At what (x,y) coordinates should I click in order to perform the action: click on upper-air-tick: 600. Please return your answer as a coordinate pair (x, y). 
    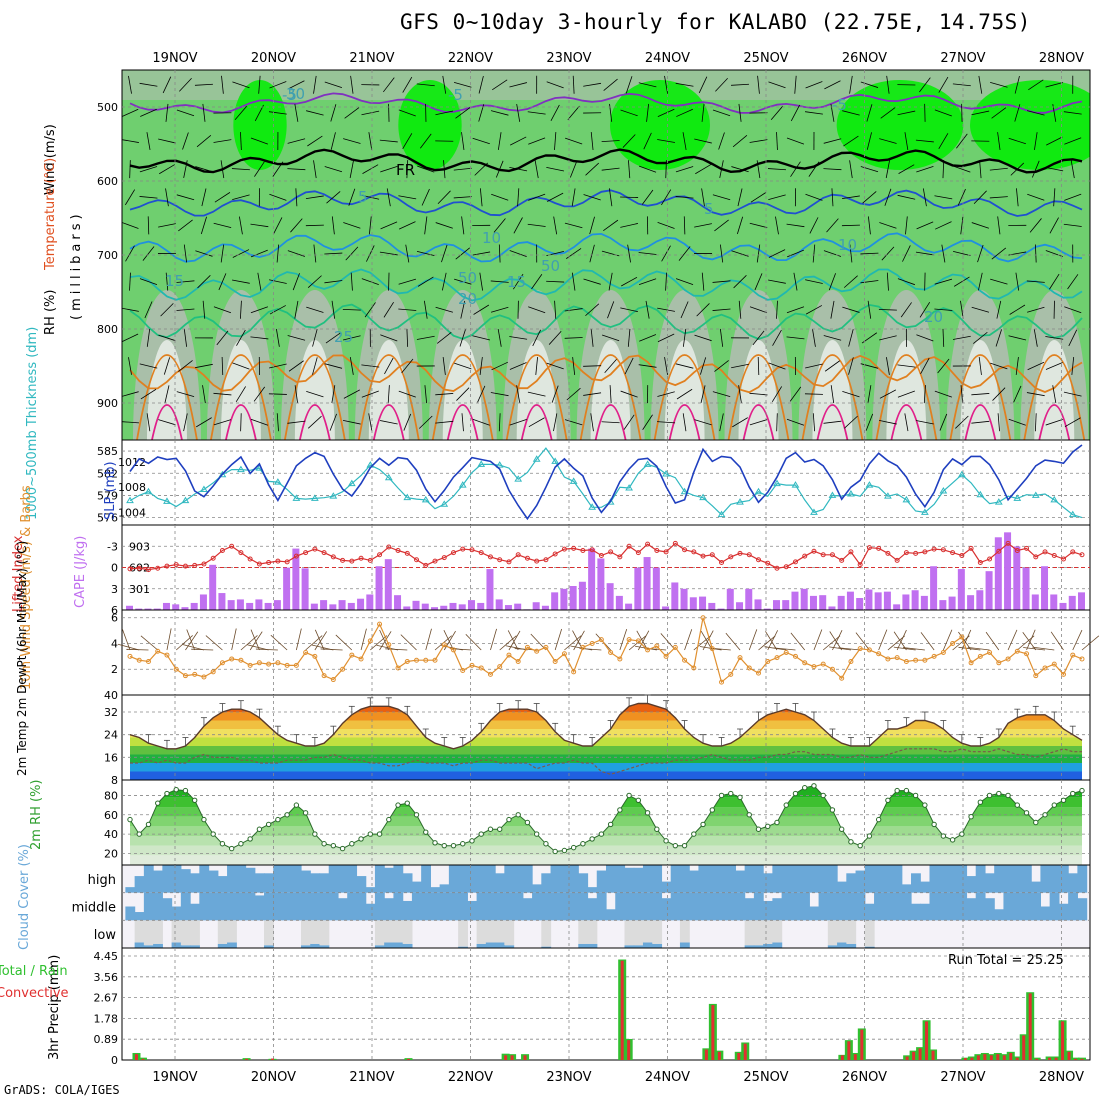
    Looking at the image, I should click on (107, 181).